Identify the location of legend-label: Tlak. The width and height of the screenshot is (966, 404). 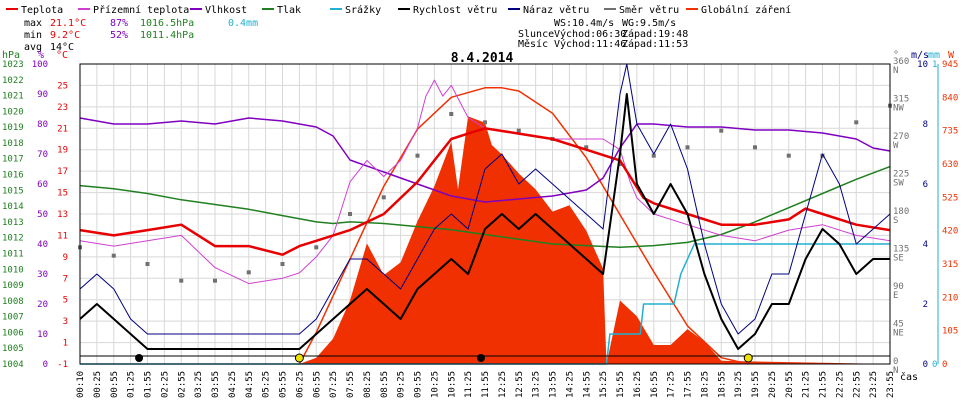
(289, 10).